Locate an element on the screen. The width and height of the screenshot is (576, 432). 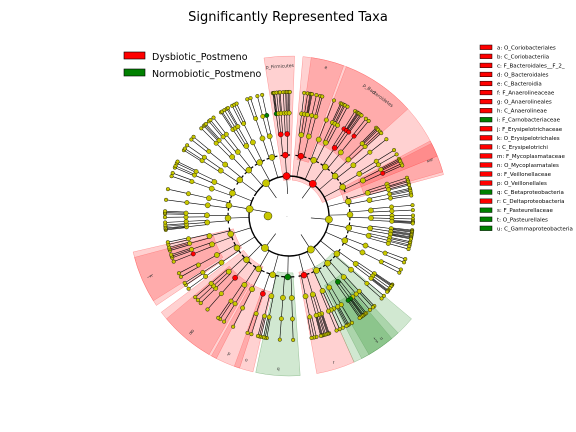
chart-title: Significantly Represented Taxa is located at coordinates (288, 17).